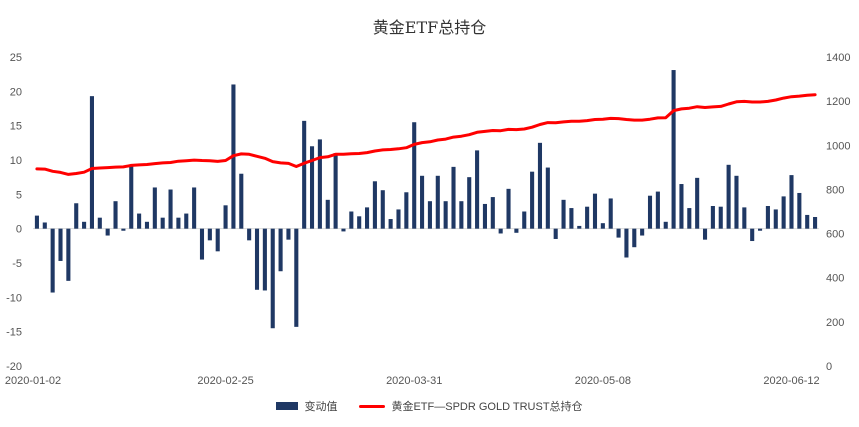  I want to click on y-left-tick-label: 20, so click(16, 92).